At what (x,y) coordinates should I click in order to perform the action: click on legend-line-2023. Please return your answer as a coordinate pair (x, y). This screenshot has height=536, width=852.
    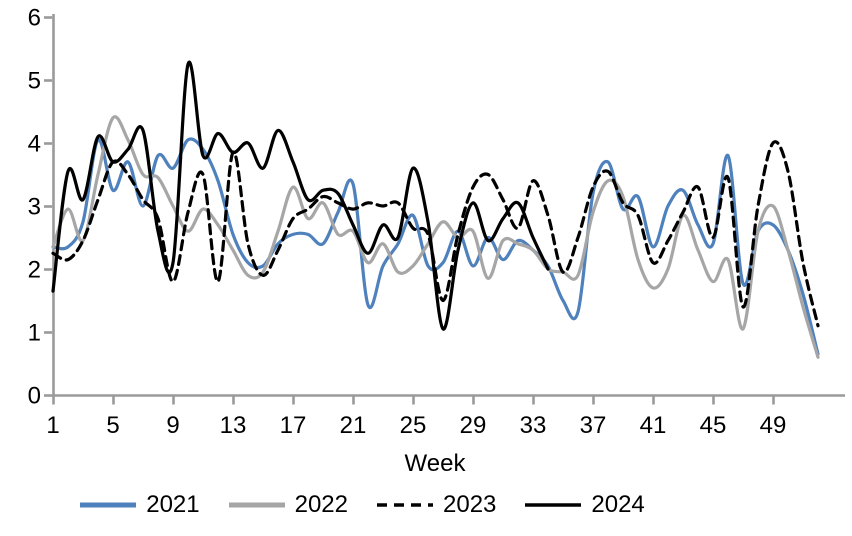
    Looking at the image, I should click on (405, 505).